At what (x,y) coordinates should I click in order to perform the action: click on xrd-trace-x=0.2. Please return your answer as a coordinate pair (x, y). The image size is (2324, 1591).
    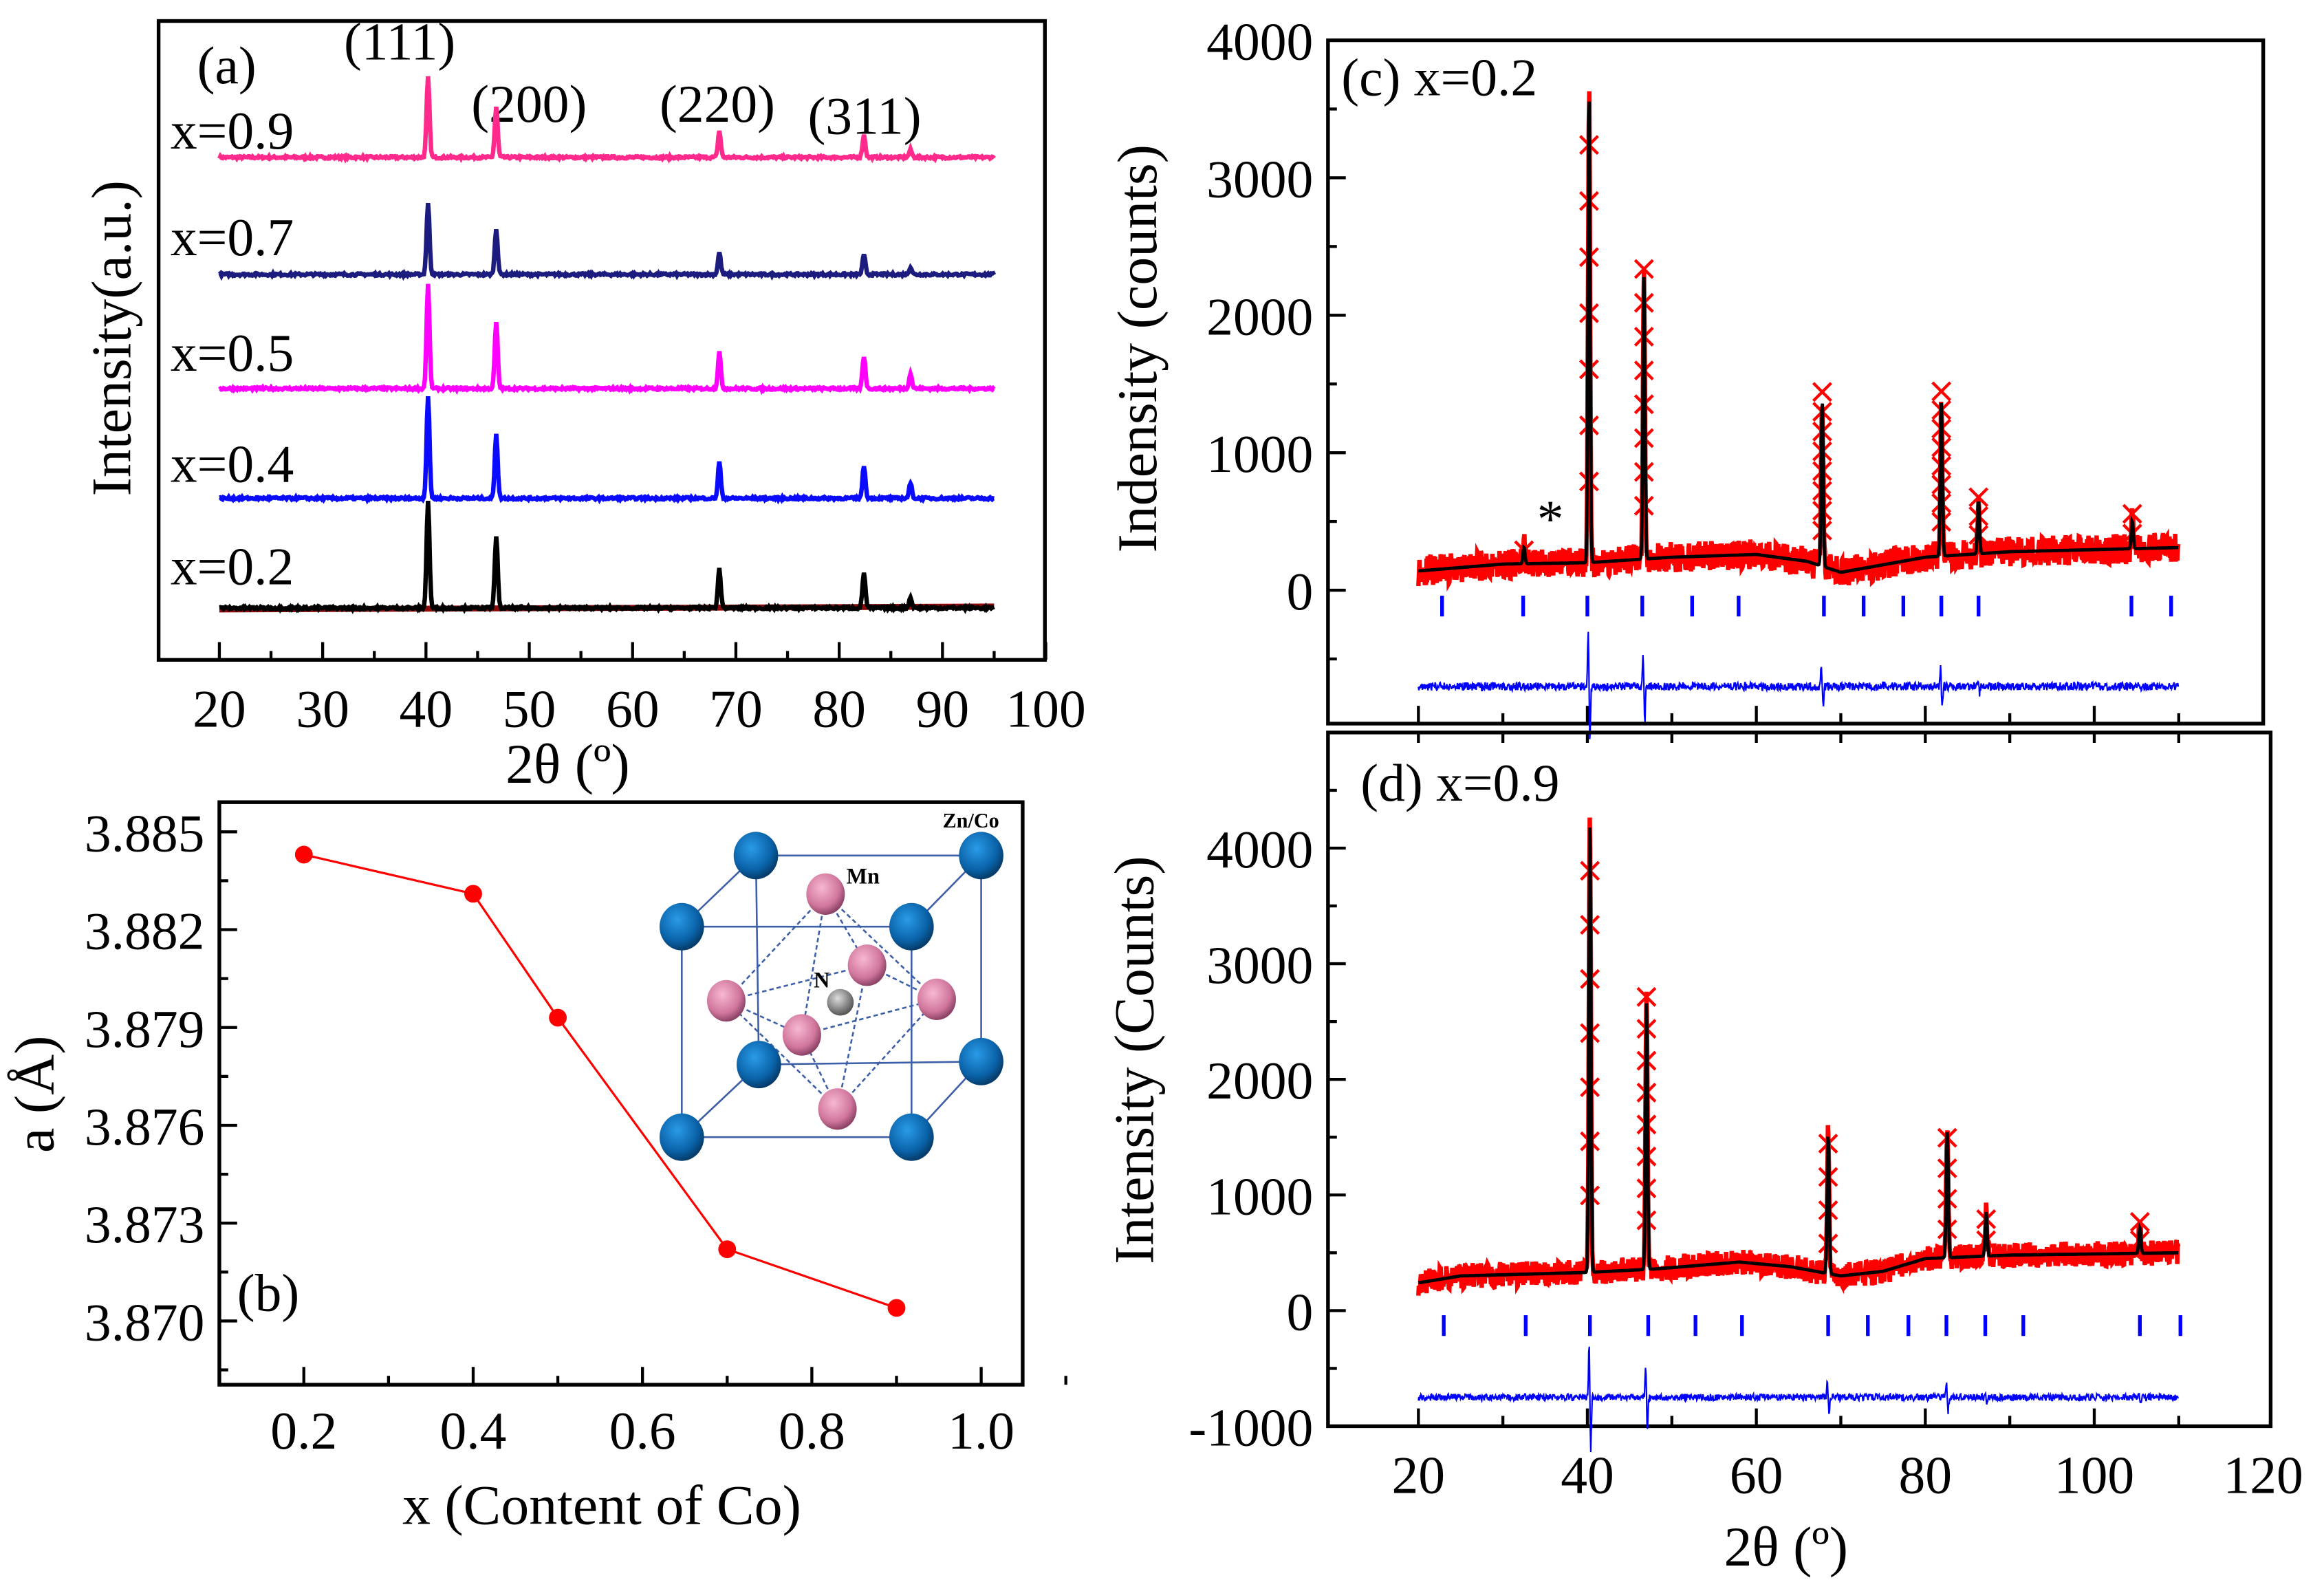
    Looking at the image, I should click on (607, 557).